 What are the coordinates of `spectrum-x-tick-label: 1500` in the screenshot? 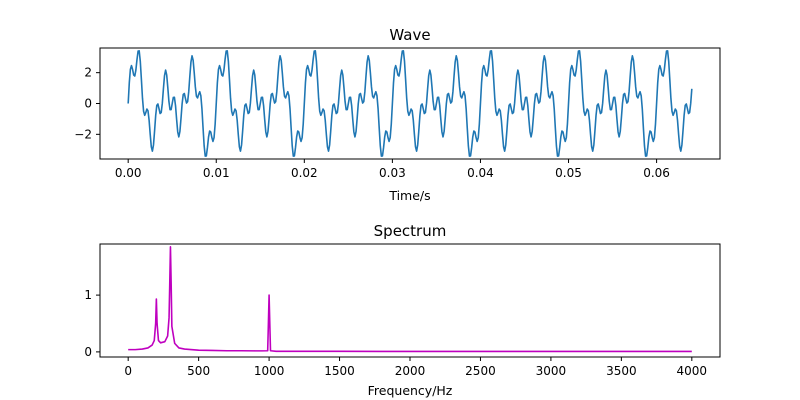 It's located at (339, 371).